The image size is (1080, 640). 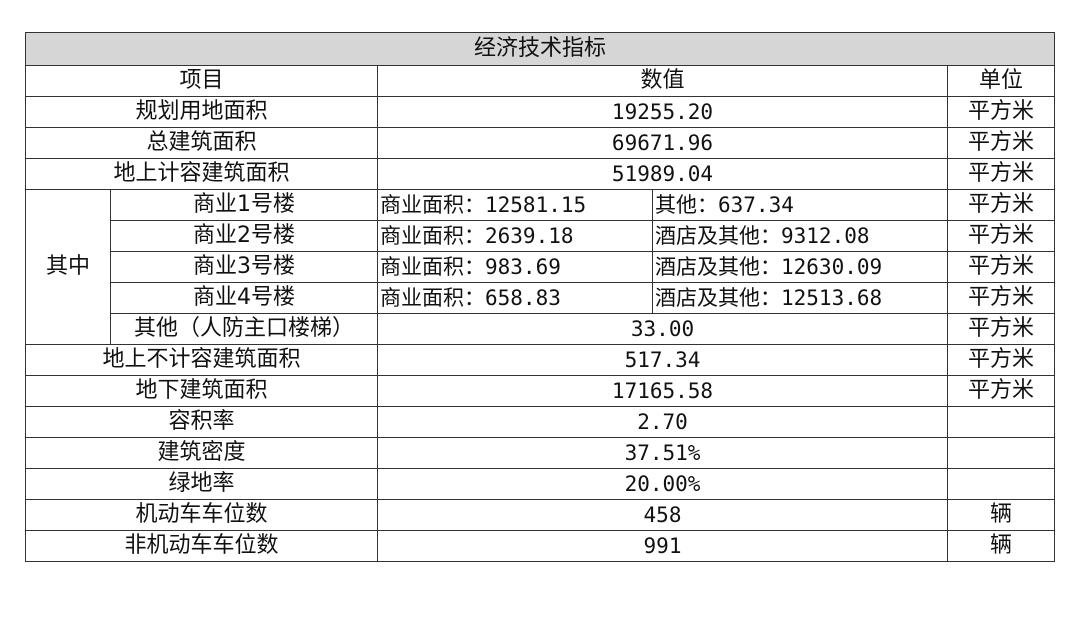 What do you see at coordinates (244, 267) in the screenshot?
I see `building-item: 商业3号楼` at bounding box center [244, 267].